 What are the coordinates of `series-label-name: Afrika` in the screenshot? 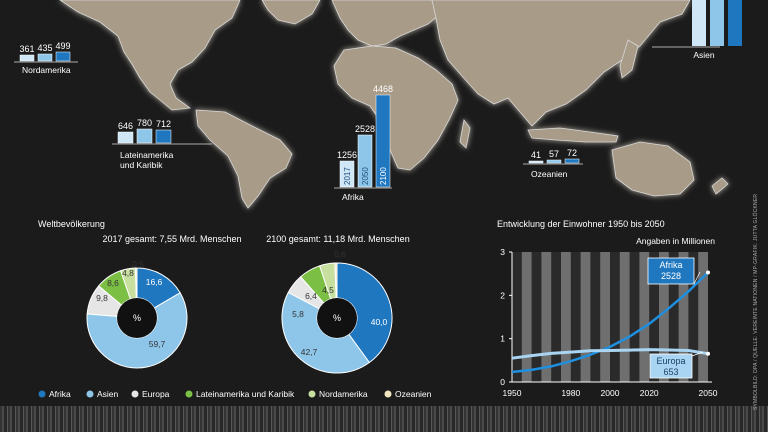 It's located at (670, 265).